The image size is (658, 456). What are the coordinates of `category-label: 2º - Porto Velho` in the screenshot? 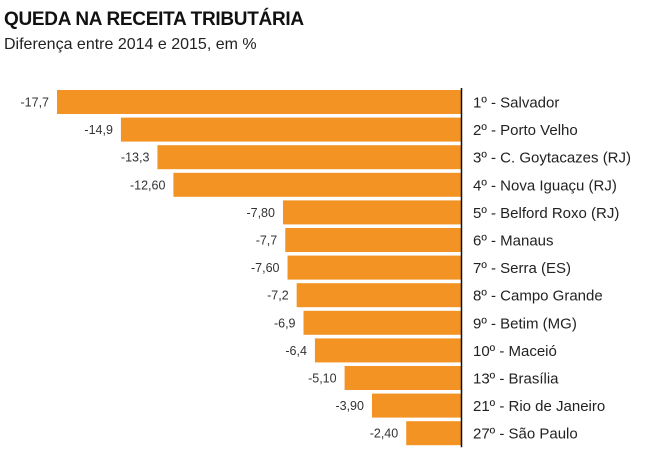 It's located at (525, 130).